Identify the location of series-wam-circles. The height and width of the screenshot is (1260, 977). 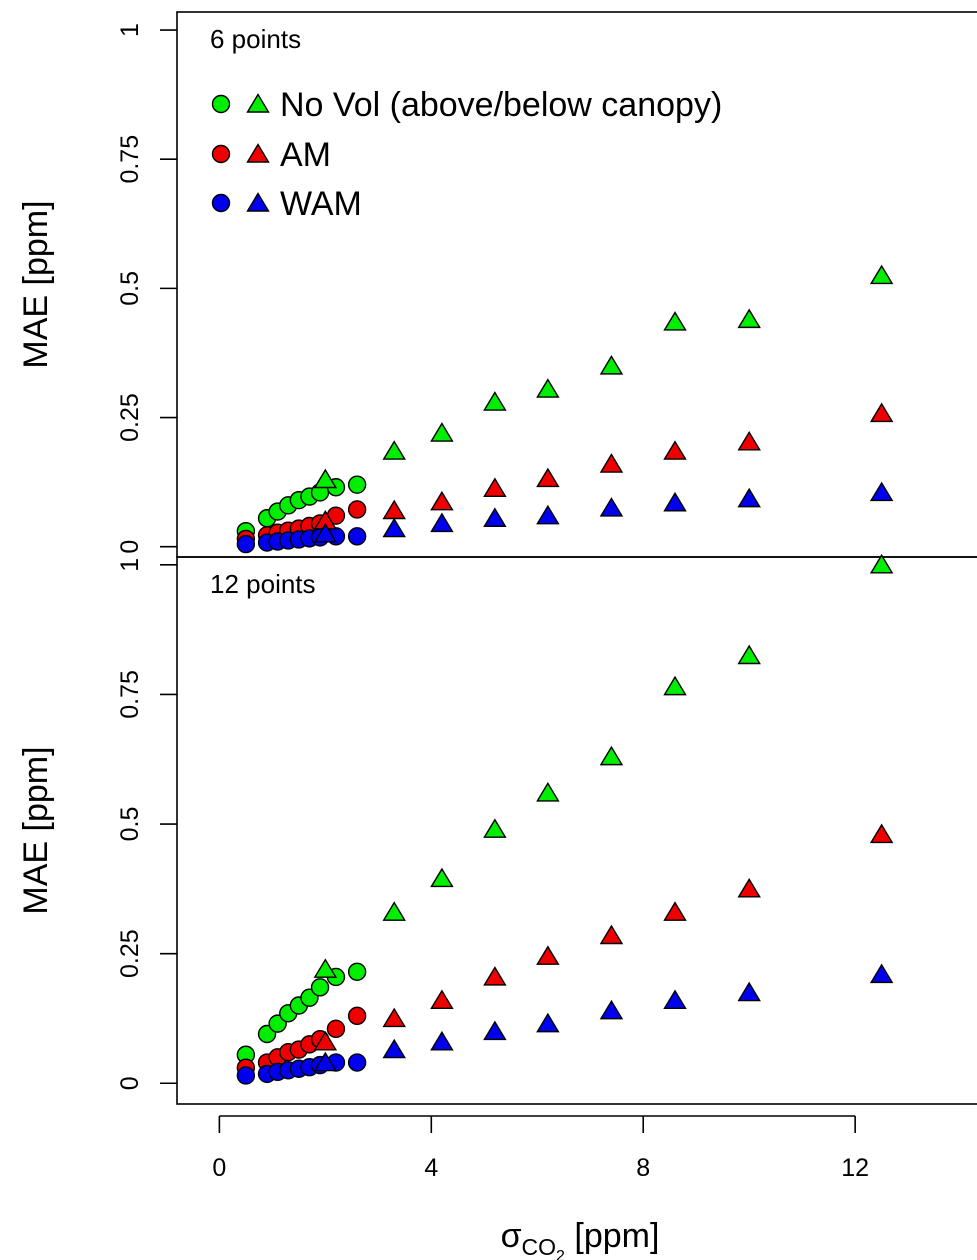
(301, 540).